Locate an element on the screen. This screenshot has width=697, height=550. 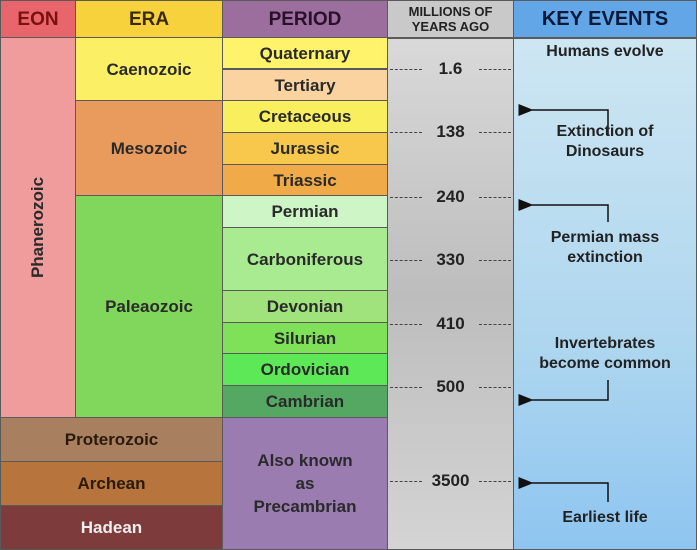
period-label: Tertiary is located at coordinates (305, 85).